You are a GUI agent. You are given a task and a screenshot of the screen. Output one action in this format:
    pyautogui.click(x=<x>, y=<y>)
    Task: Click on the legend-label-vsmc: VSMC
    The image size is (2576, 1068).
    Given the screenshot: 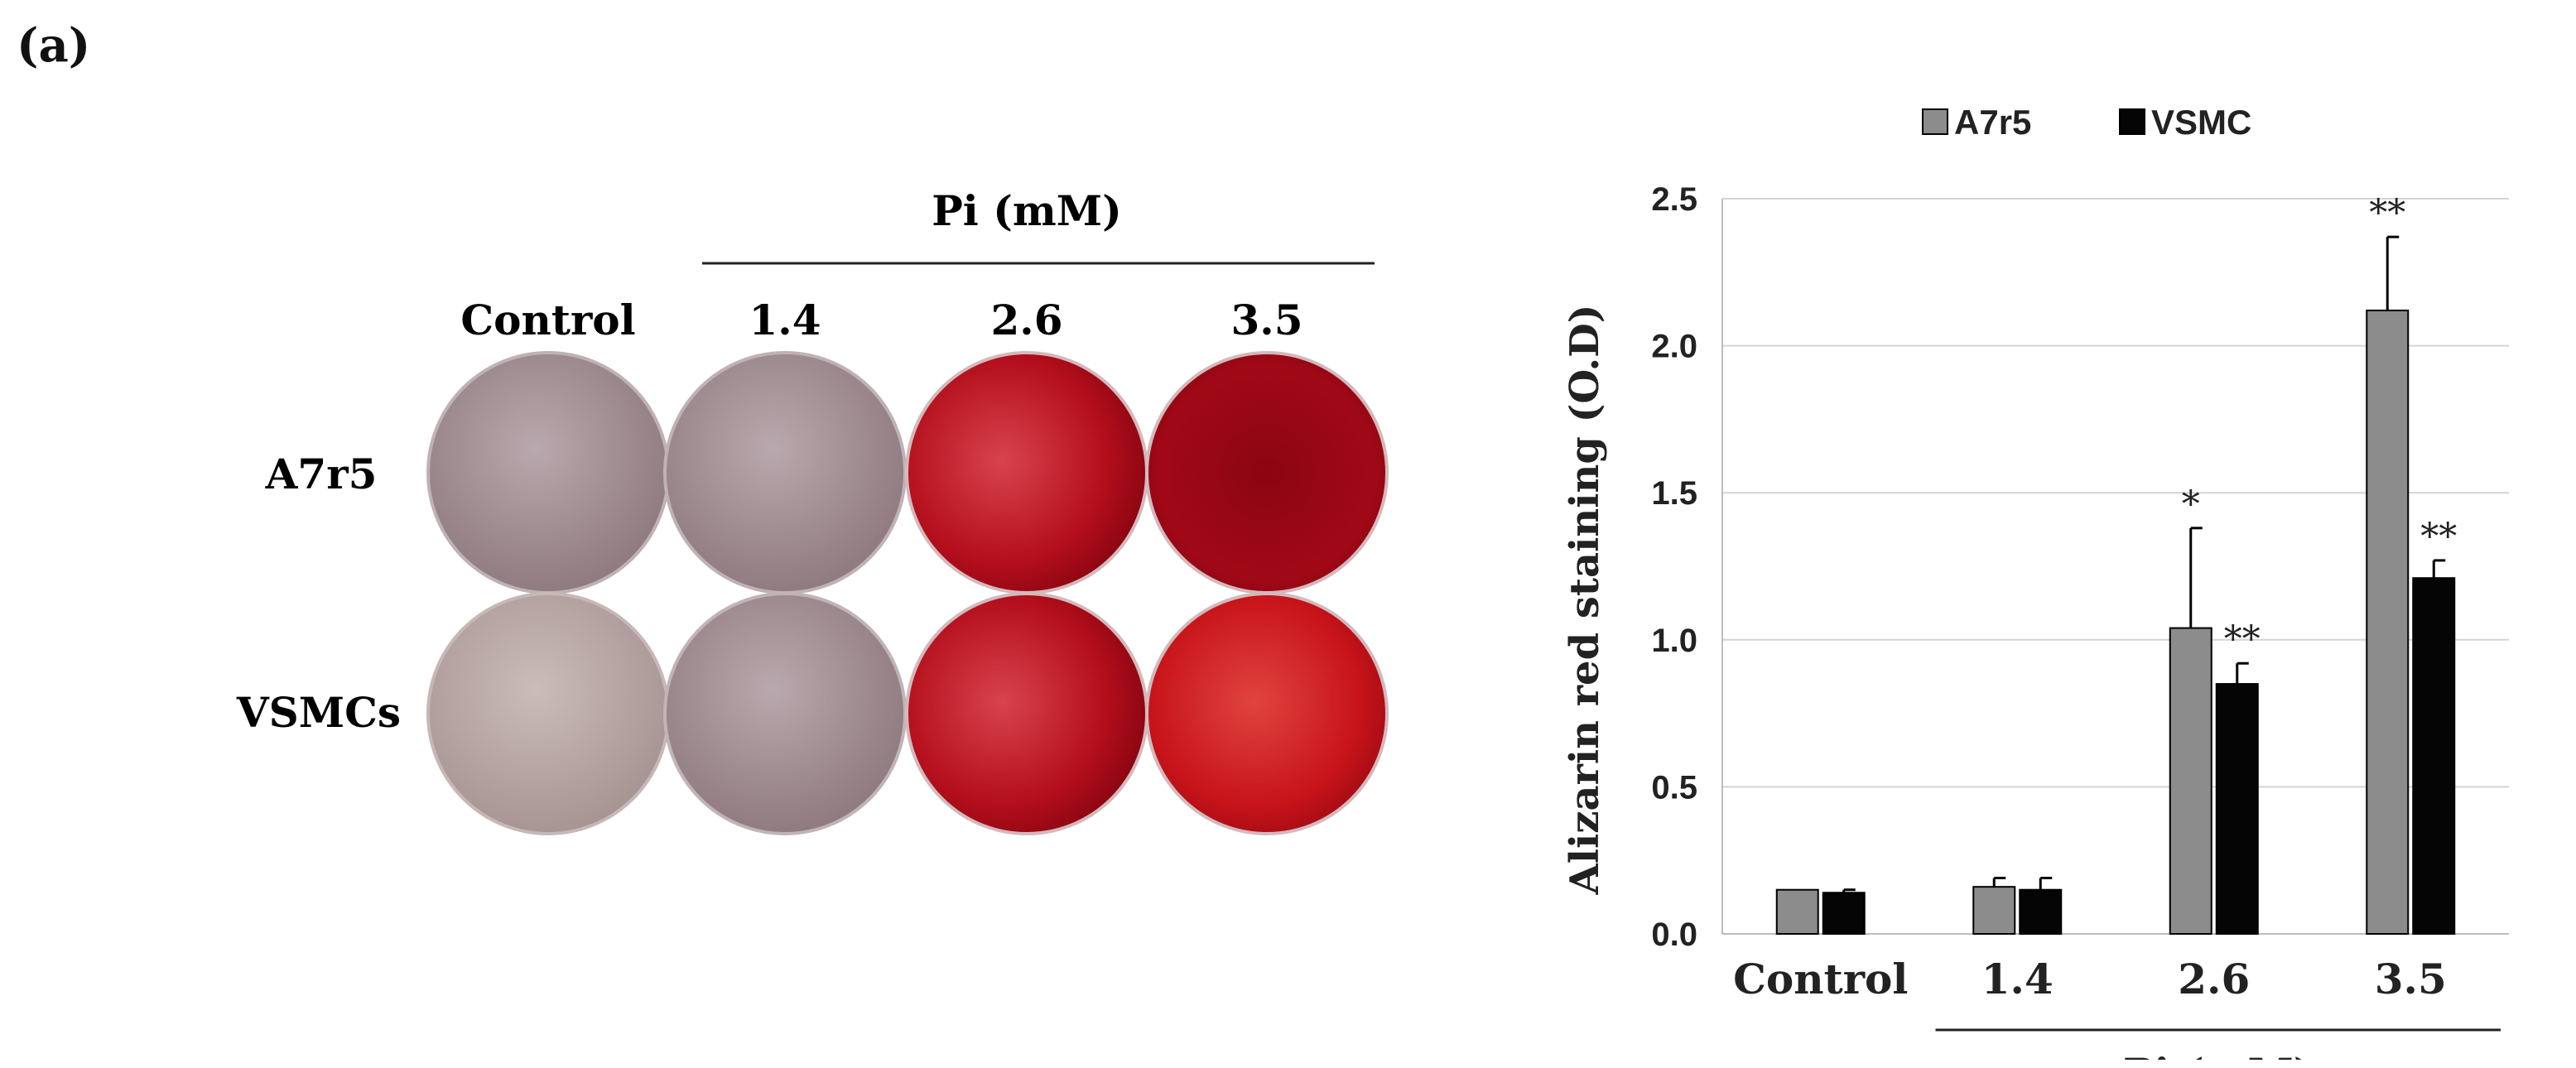 What is the action you would take?
    pyautogui.click(x=2201, y=122)
    